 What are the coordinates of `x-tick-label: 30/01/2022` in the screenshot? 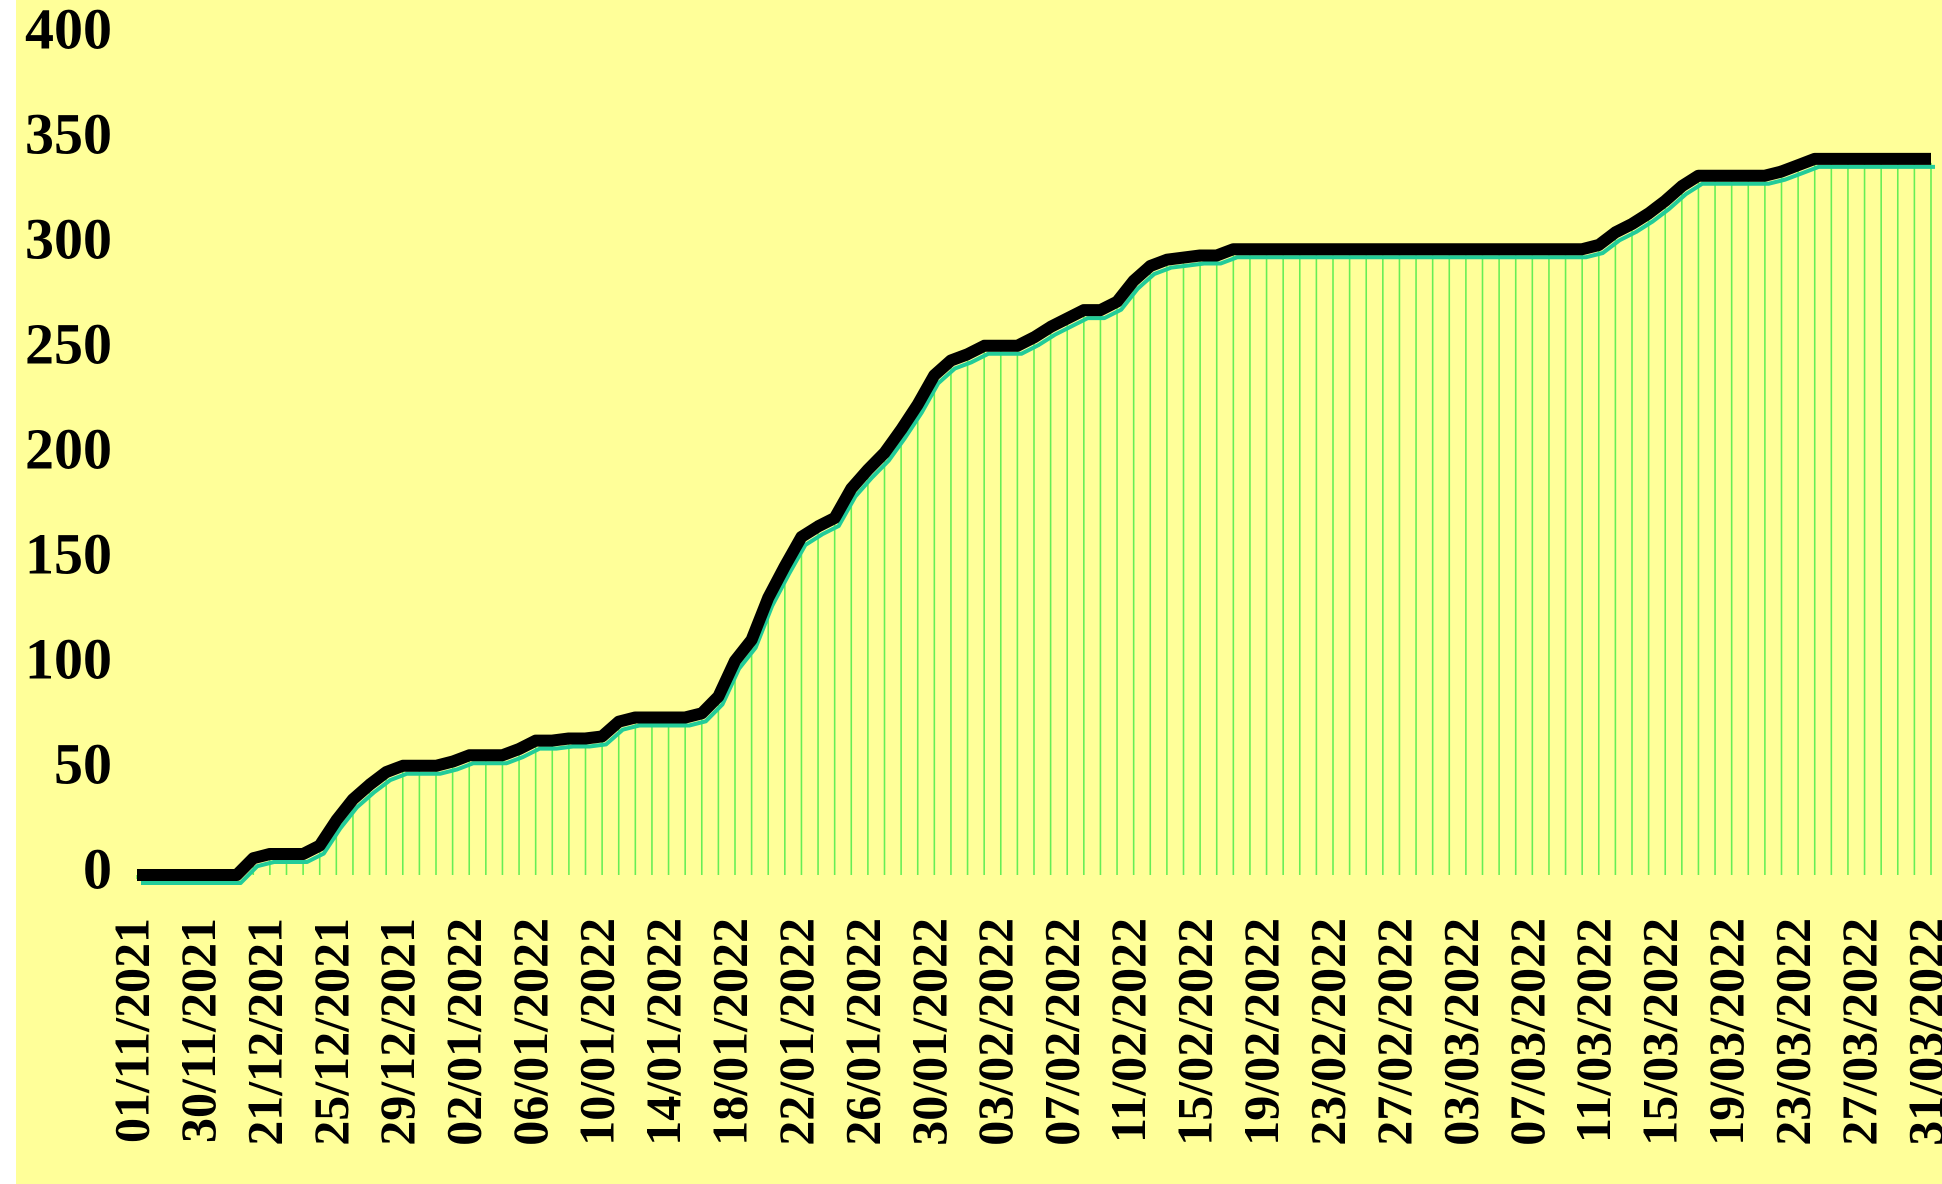 It's located at (929, 1032).